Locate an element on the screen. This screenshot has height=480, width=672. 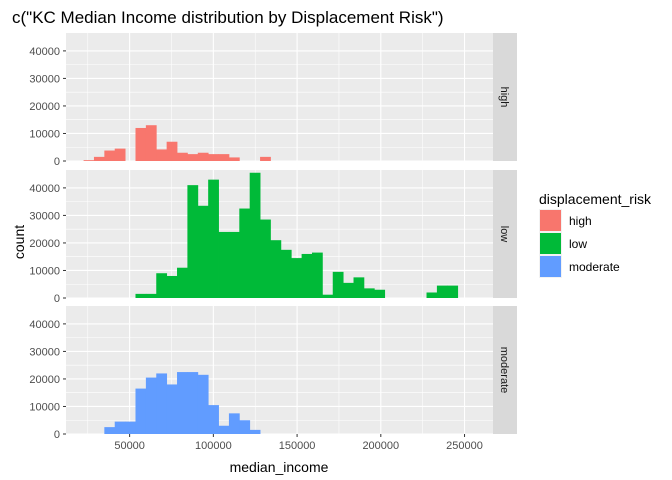
facet-strip-label: low is located at coordinates (504, 234).